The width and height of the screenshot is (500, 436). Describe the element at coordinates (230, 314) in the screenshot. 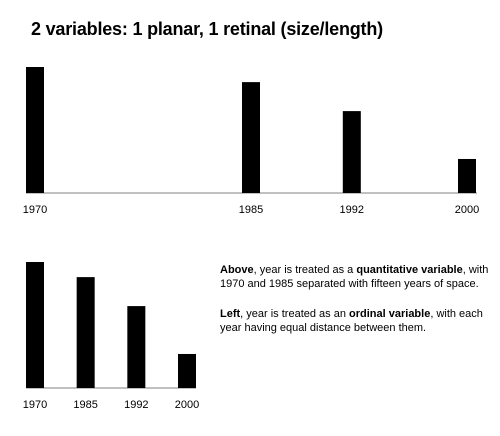

I see `note-left-lead: Left` at that location.